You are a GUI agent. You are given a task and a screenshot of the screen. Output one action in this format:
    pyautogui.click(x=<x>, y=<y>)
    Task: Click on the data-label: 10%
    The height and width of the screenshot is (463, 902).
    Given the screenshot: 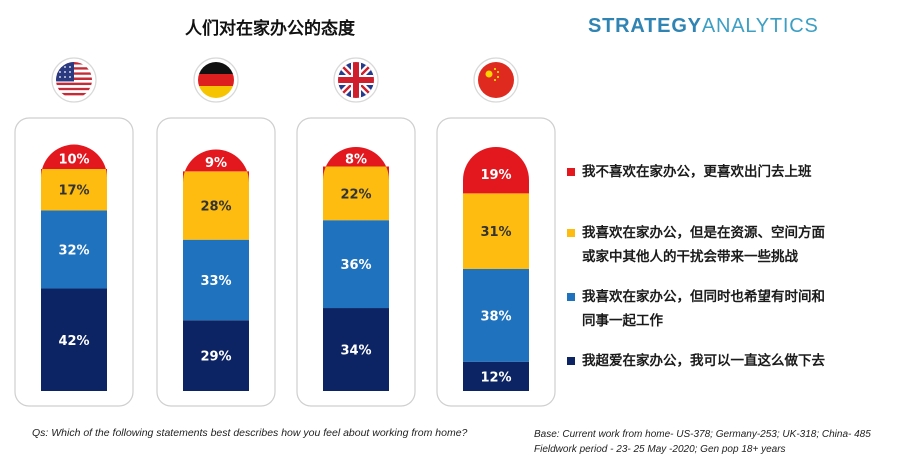 What is the action you would take?
    pyautogui.click(x=73, y=160)
    